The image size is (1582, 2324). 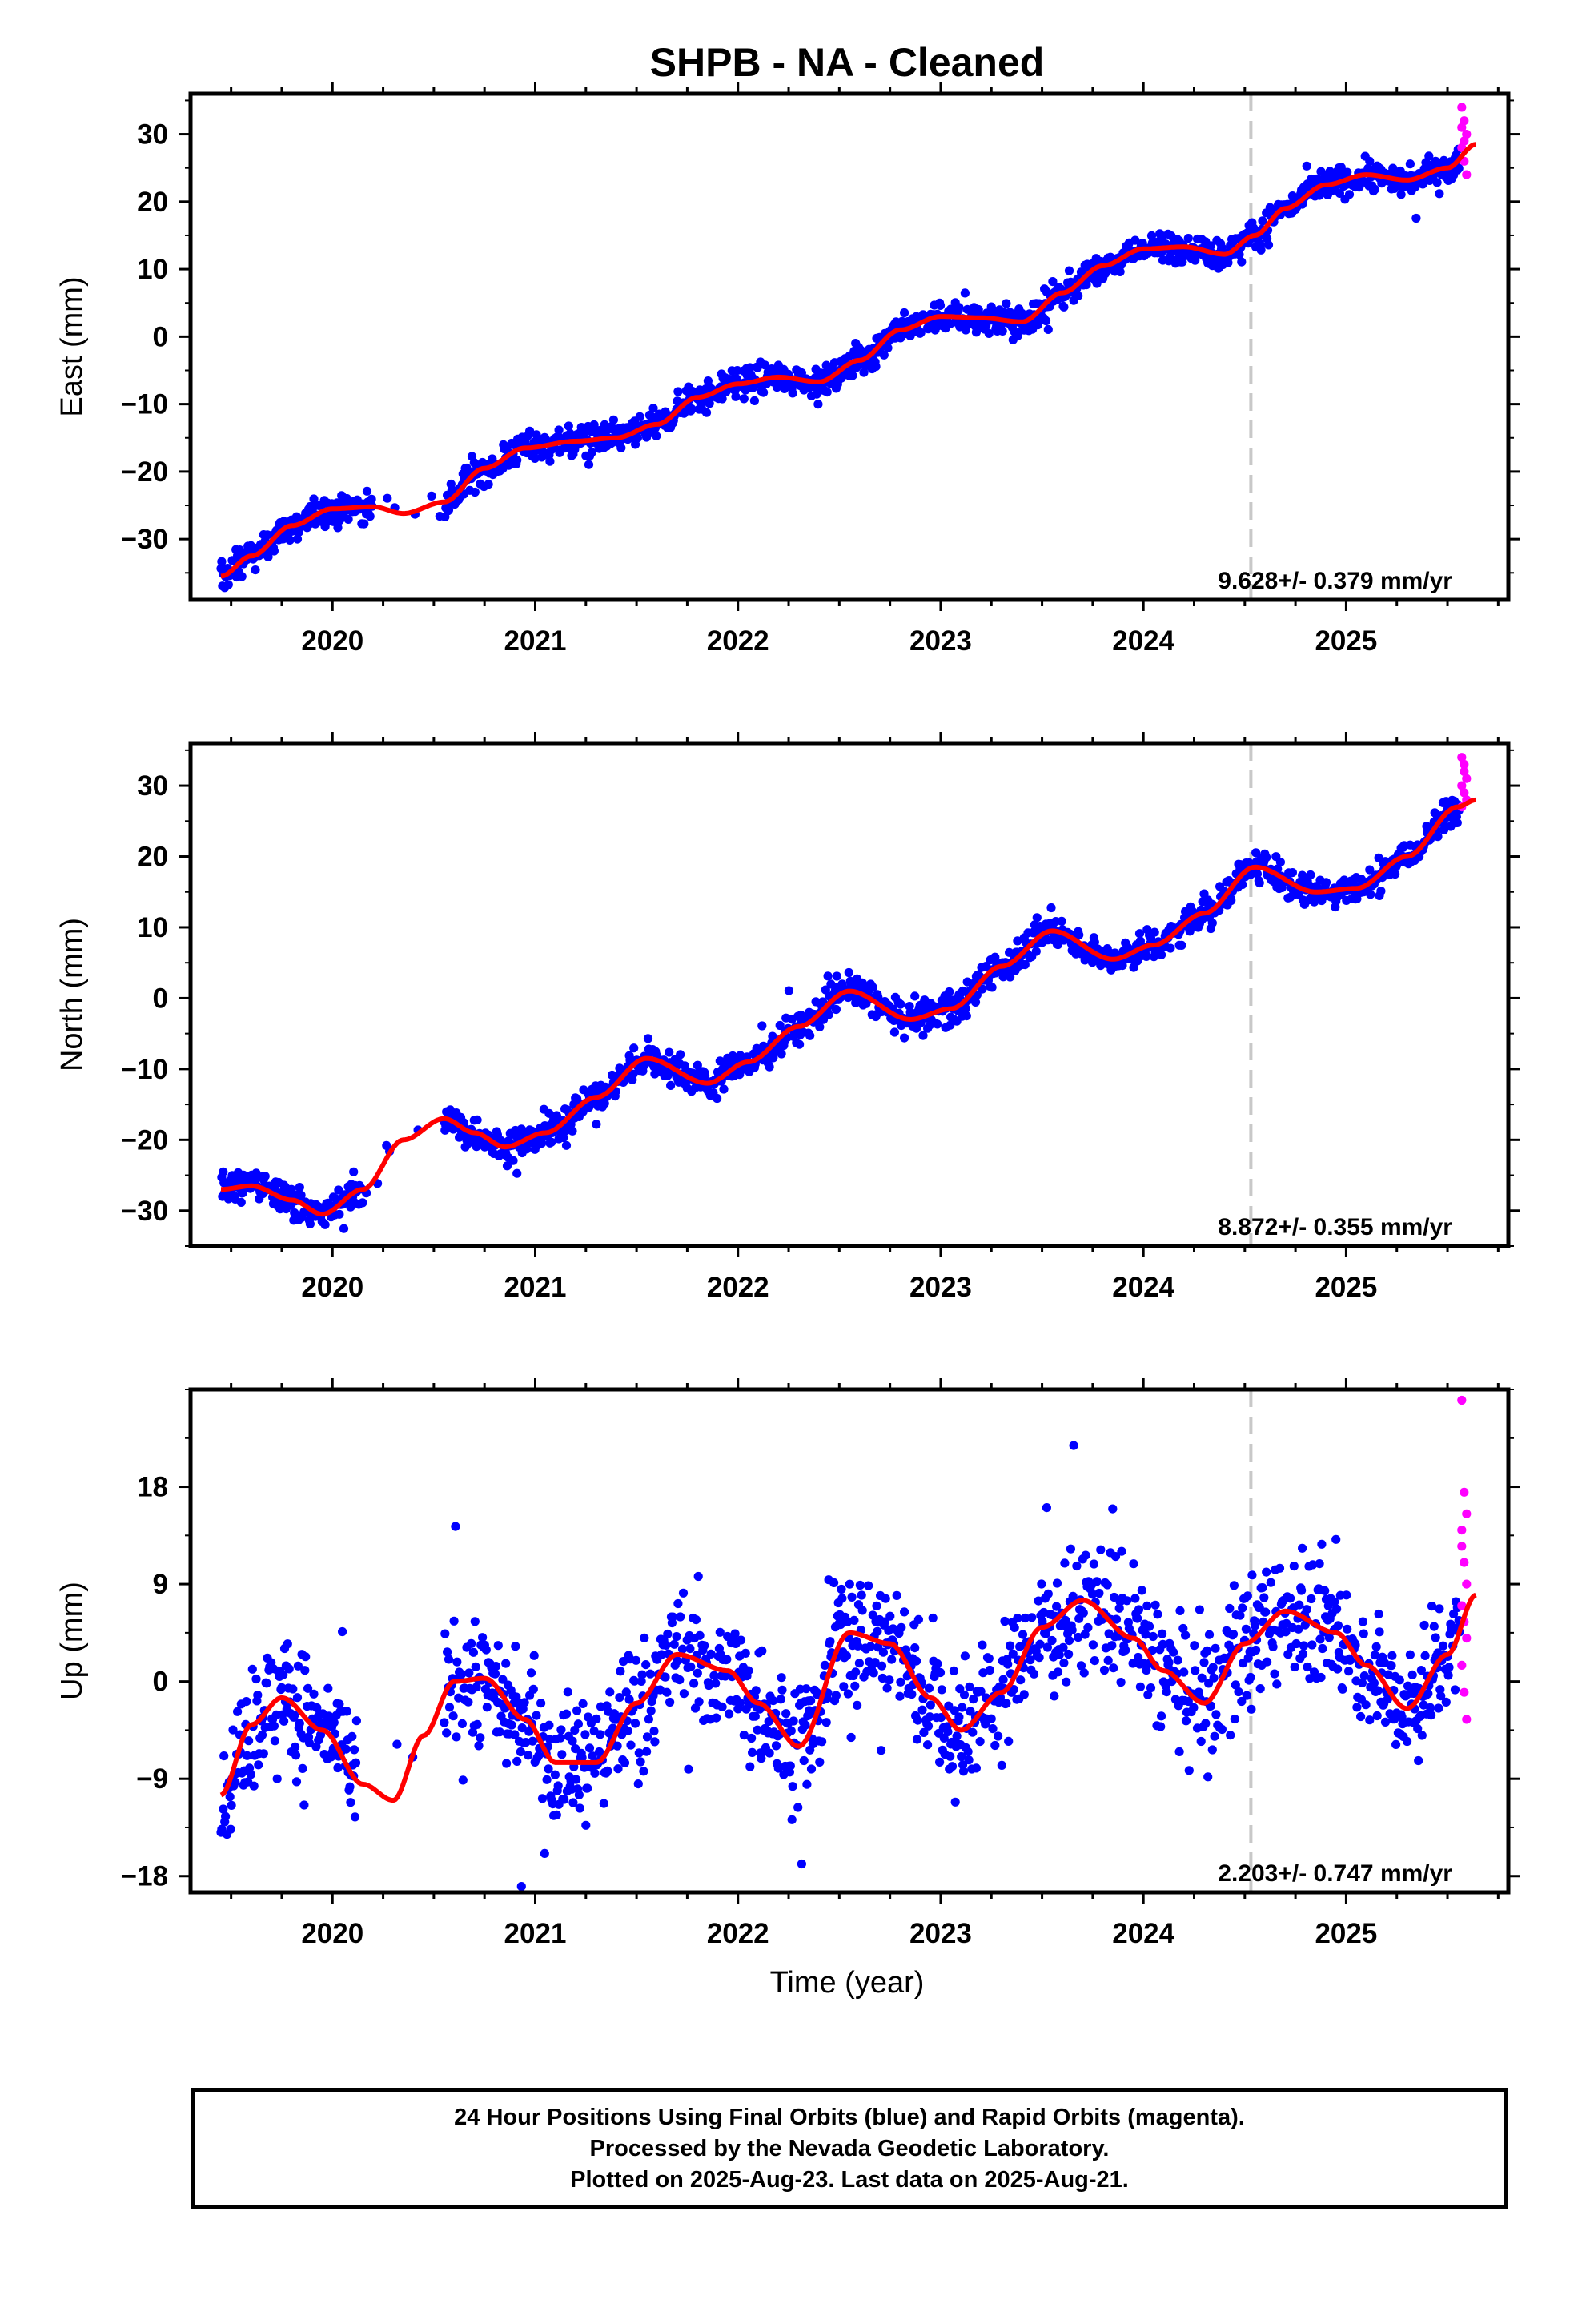 I want to click on north-rapid-orbit-point, so click(x=1464, y=793).